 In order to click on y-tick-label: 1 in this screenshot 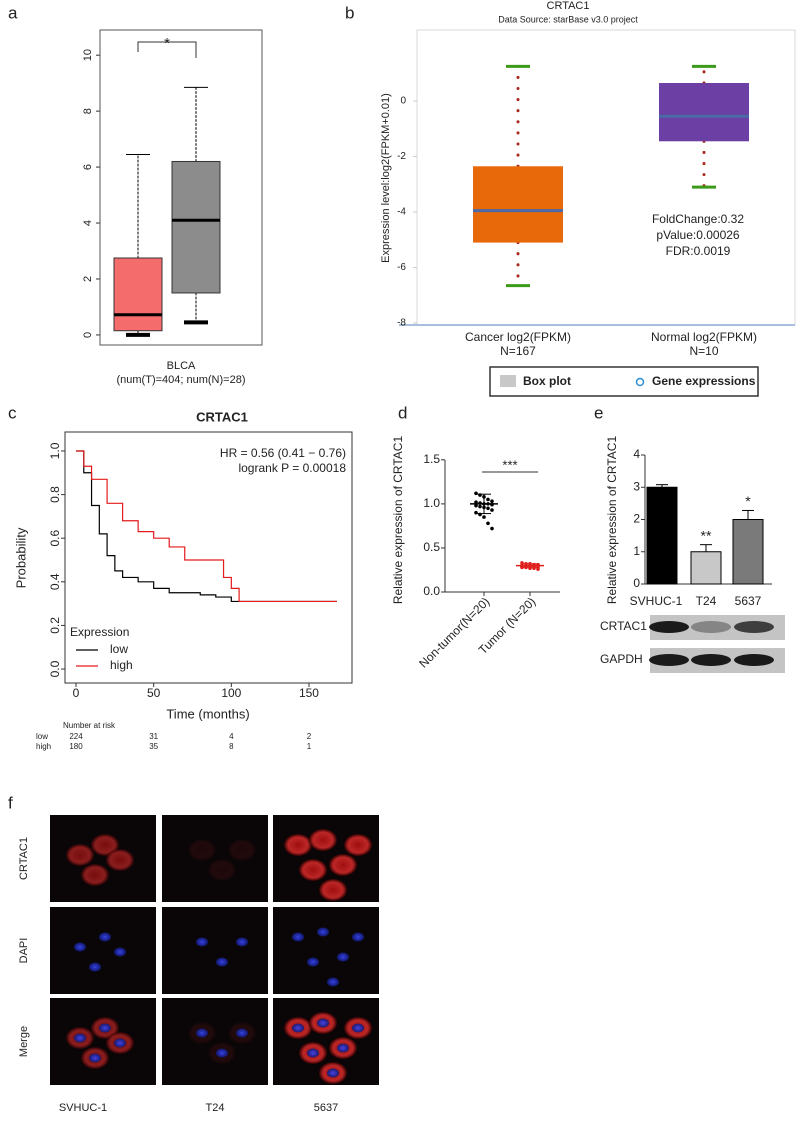, I will do `click(636, 551)`.